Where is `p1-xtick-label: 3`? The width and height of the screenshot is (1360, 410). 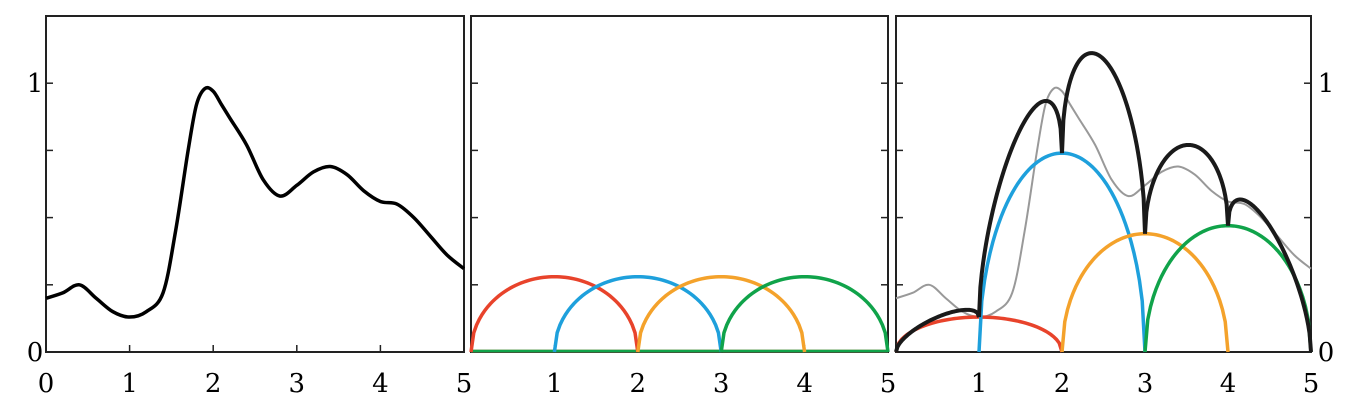
p1-xtick-label: 3 is located at coordinates (297, 384).